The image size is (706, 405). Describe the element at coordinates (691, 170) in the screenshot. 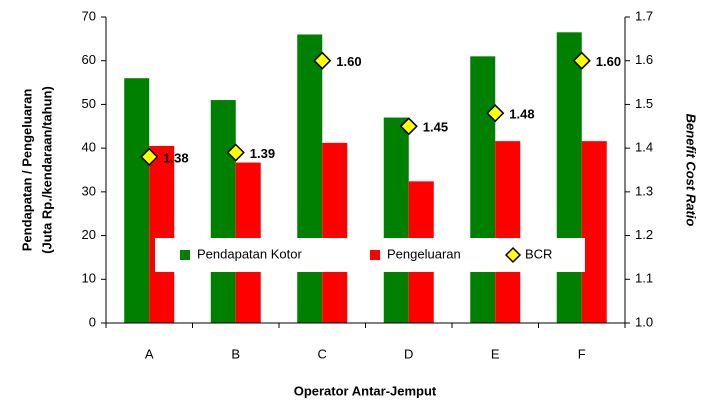

I see `y2-axis-title: Benefit Cost Ratio` at that location.